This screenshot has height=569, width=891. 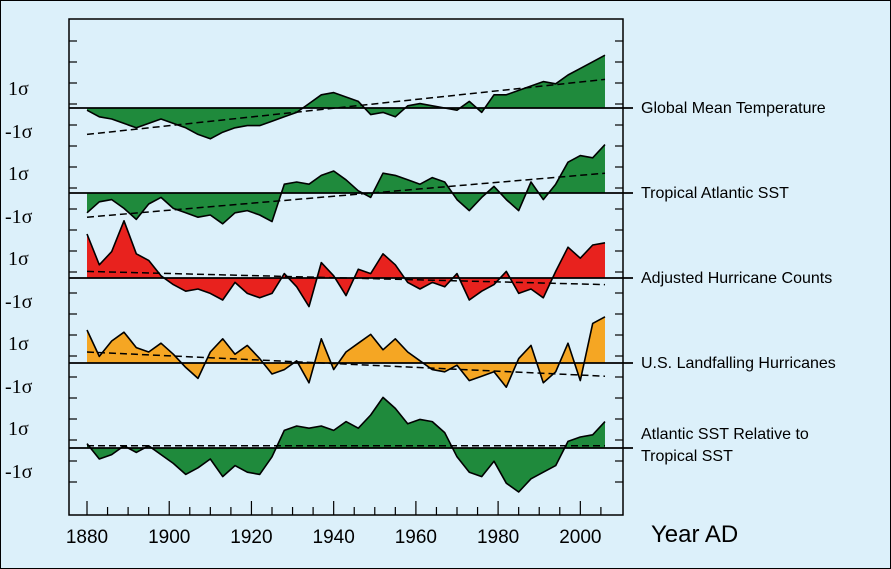 What do you see at coordinates (334, 537) in the screenshot?
I see `x-tick-label: 1940` at bounding box center [334, 537].